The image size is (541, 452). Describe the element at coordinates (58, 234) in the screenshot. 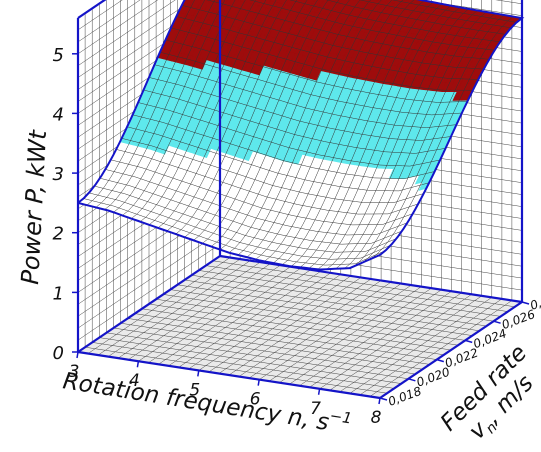

I see `z-tick-label: 2` at that location.